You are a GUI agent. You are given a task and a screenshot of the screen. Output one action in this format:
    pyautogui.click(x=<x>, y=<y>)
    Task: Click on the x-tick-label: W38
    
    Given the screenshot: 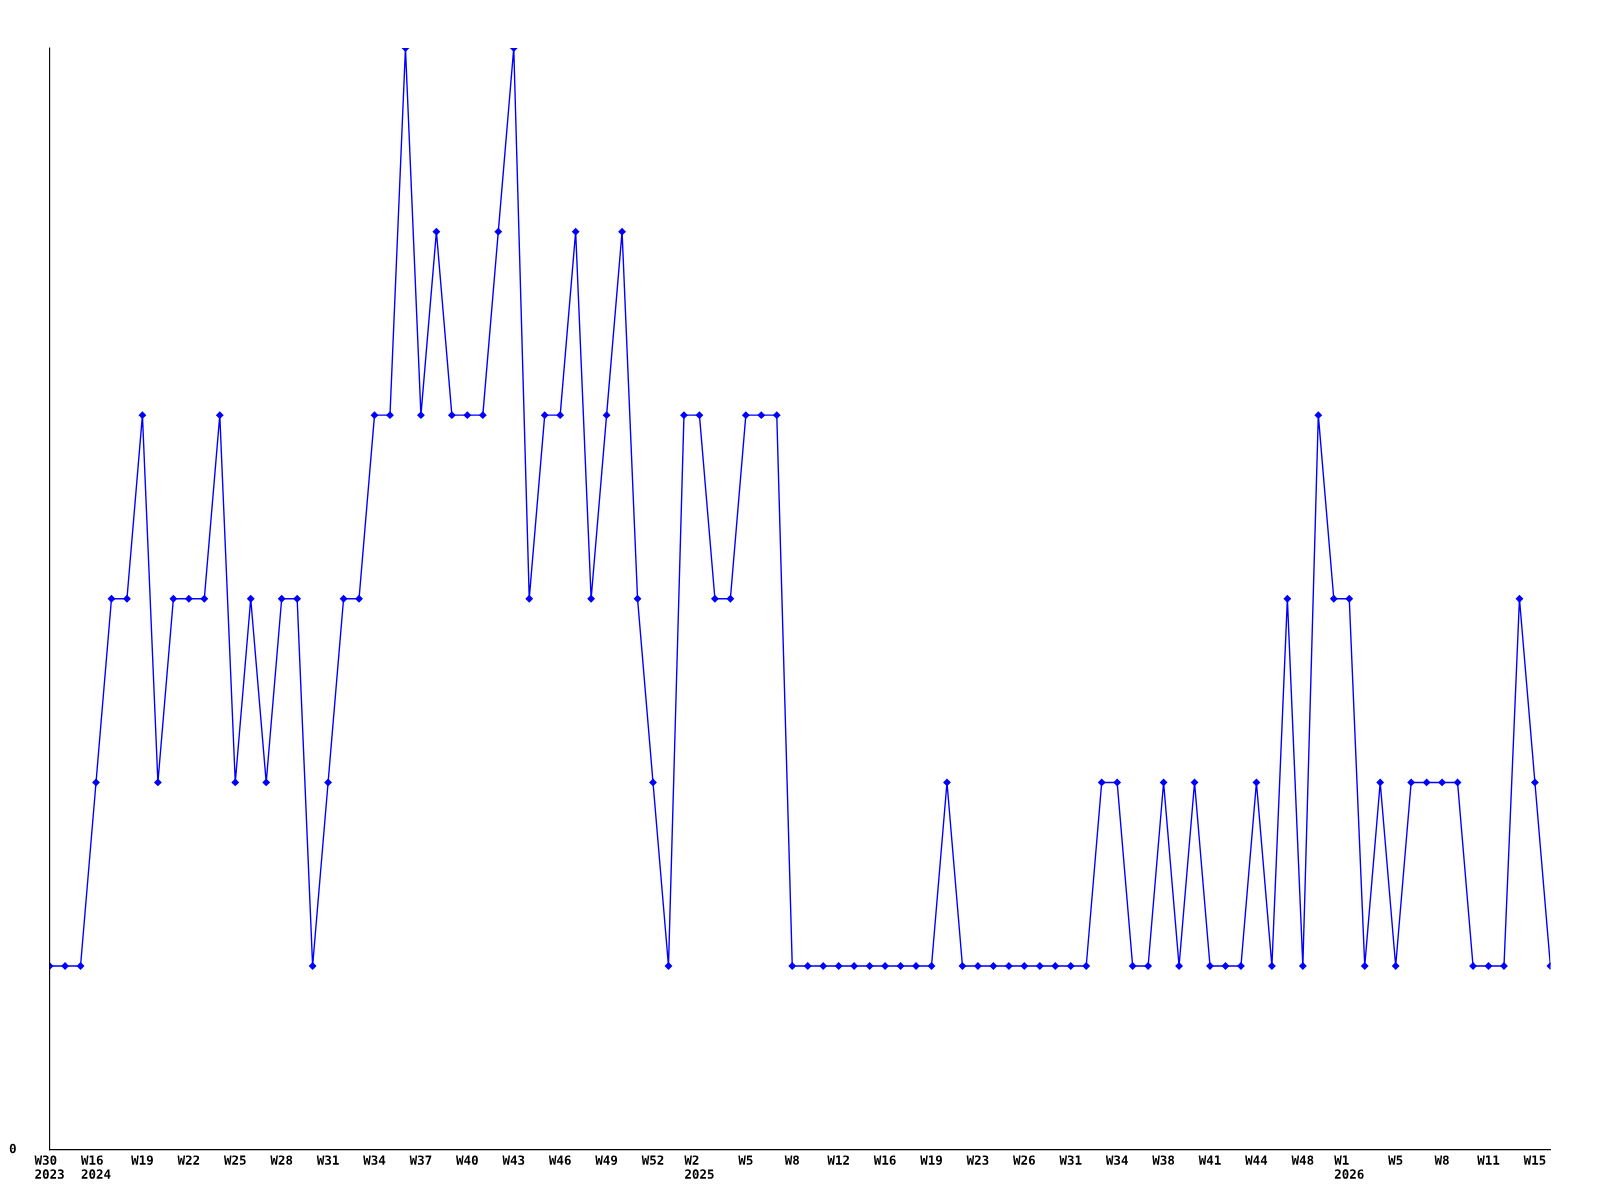 What is the action you would take?
    pyautogui.click(x=1163, y=1160)
    